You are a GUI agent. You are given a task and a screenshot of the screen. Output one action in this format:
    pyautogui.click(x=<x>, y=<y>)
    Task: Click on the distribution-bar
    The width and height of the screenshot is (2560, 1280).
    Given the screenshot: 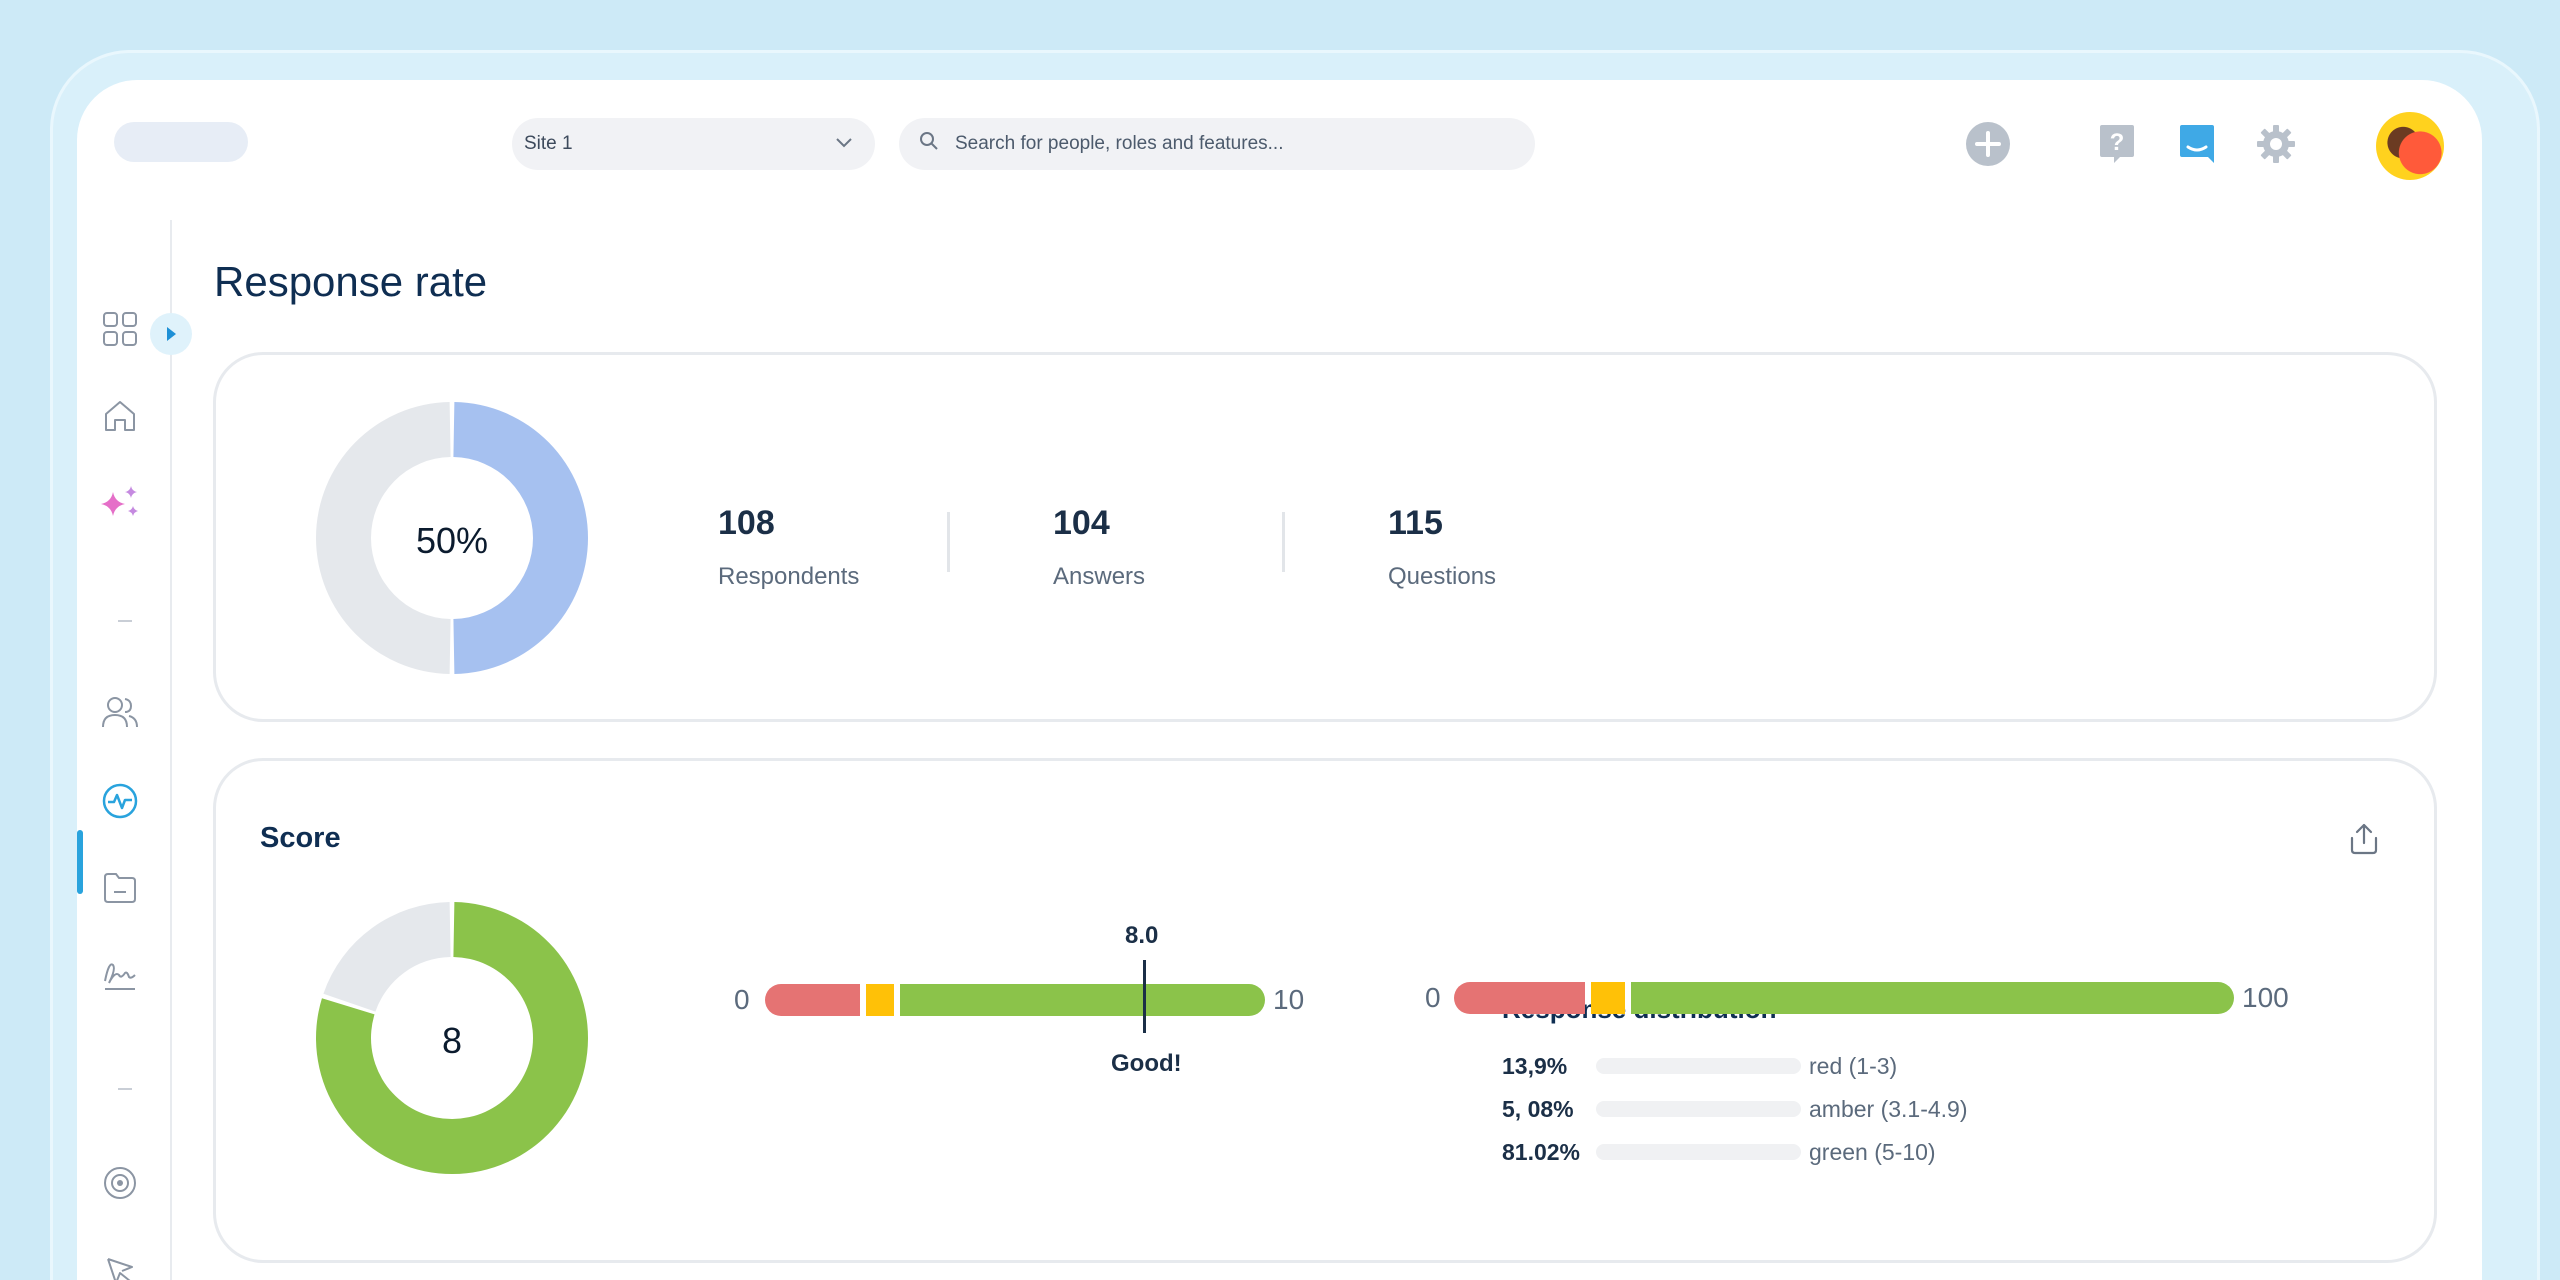 What is the action you would take?
    pyautogui.click(x=1844, y=998)
    